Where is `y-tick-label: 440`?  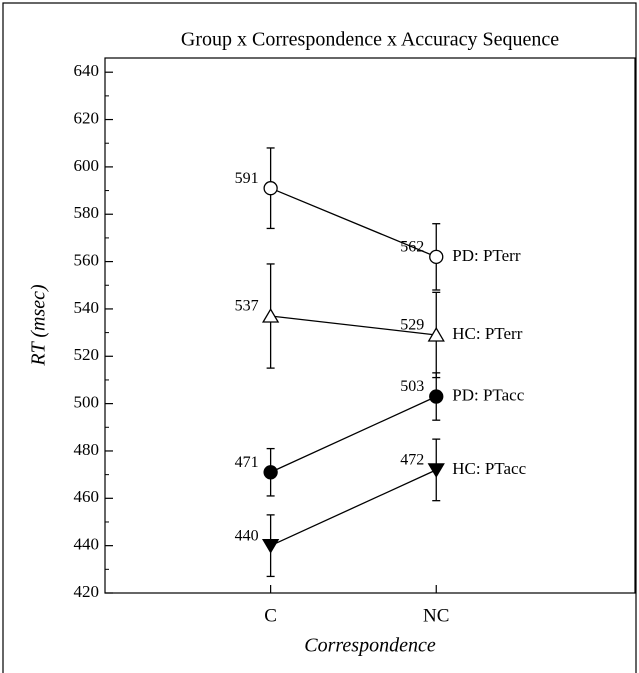
y-tick-label: 440 is located at coordinates (87, 544).